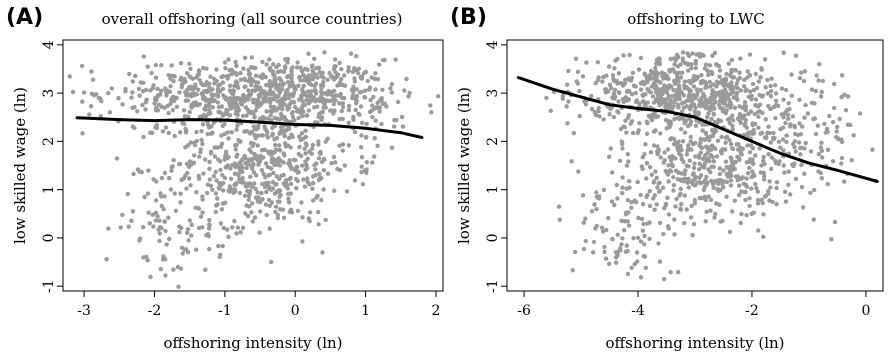 The width and height of the screenshot is (888, 359). Describe the element at coordinates (49, 286) in the screenshot. I see `y-tick-label: -1` at that location.